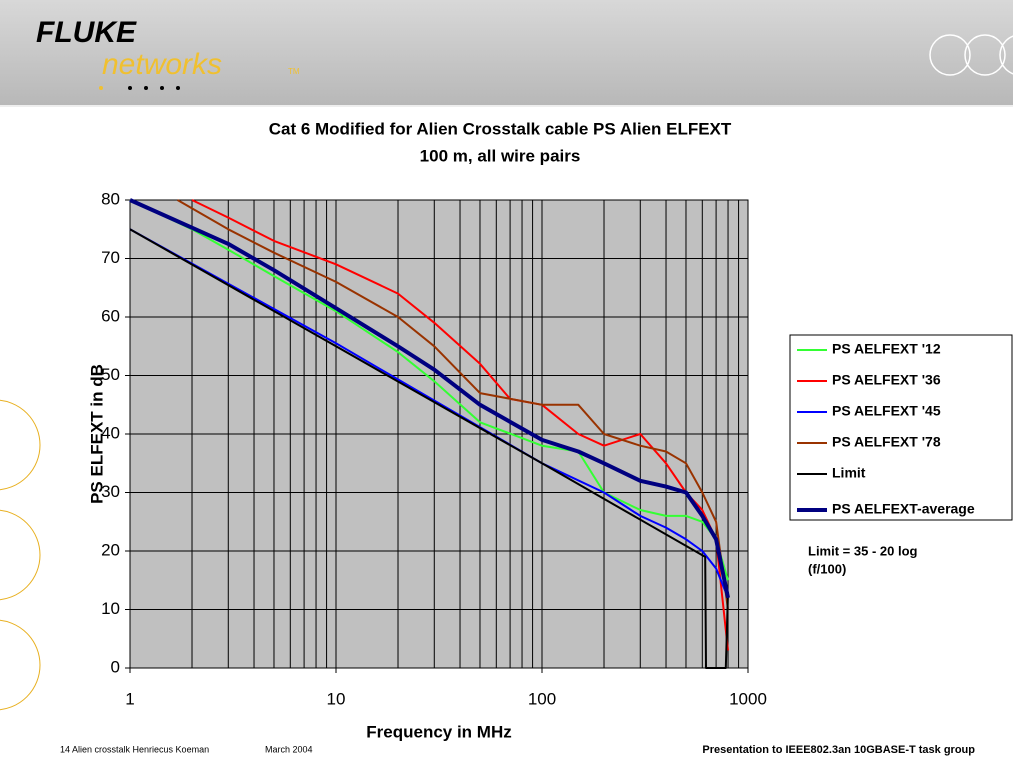 The image size is (1013, 767). What do you see at coordinates (110, 549) in the screenshot?
I see `y-tick-label: 20` at bounding box center [110, 549].